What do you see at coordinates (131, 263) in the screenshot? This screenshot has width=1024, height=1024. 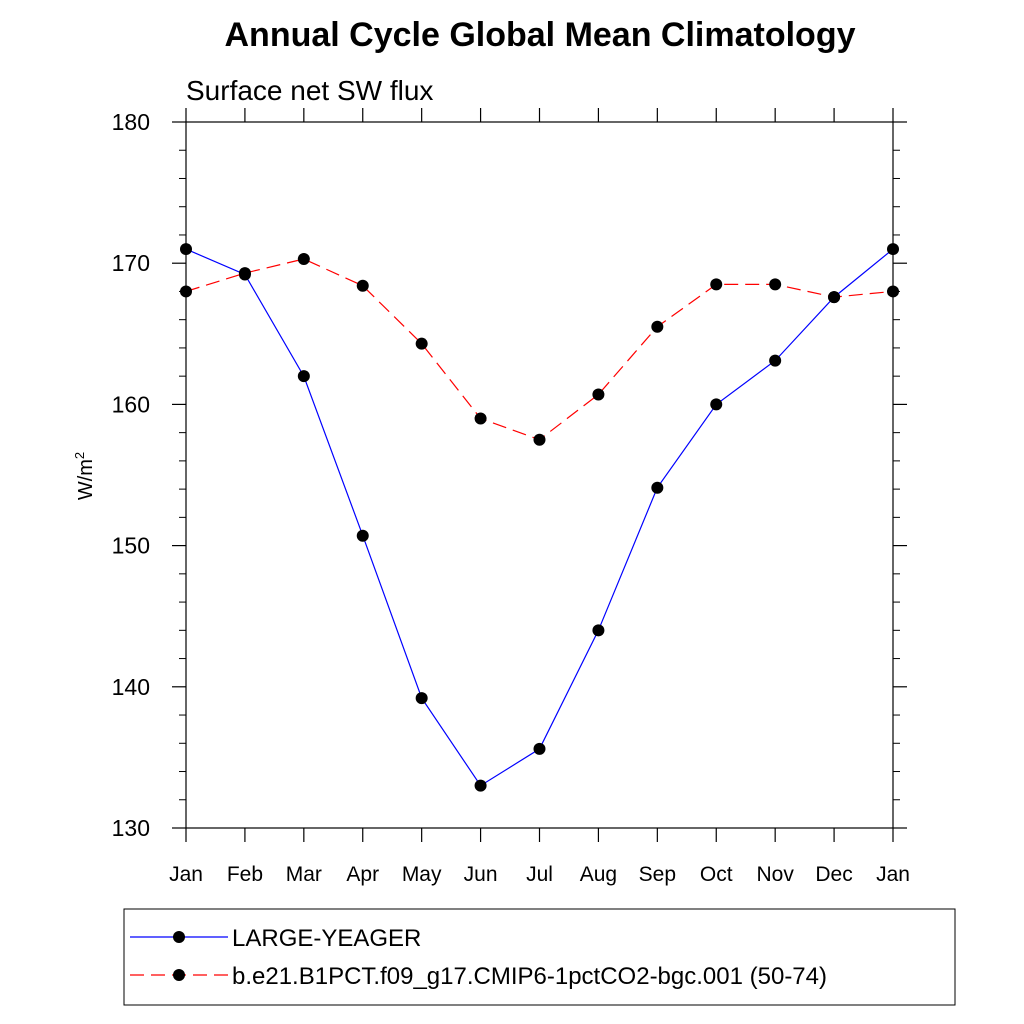 I see `y-tick-label: 170` at bounding box center [131, 263].